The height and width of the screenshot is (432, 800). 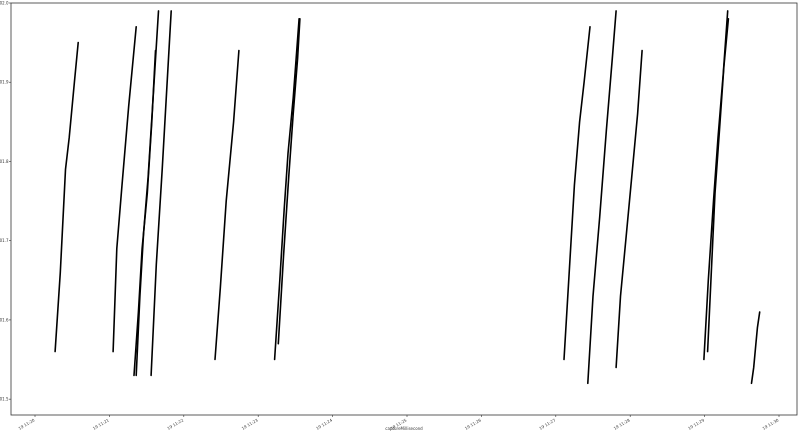 What do you see at coordinates (547, 424) in the screenshot?
I see `x-tick-label: 19 11:27` at bounding box center [547, 424].